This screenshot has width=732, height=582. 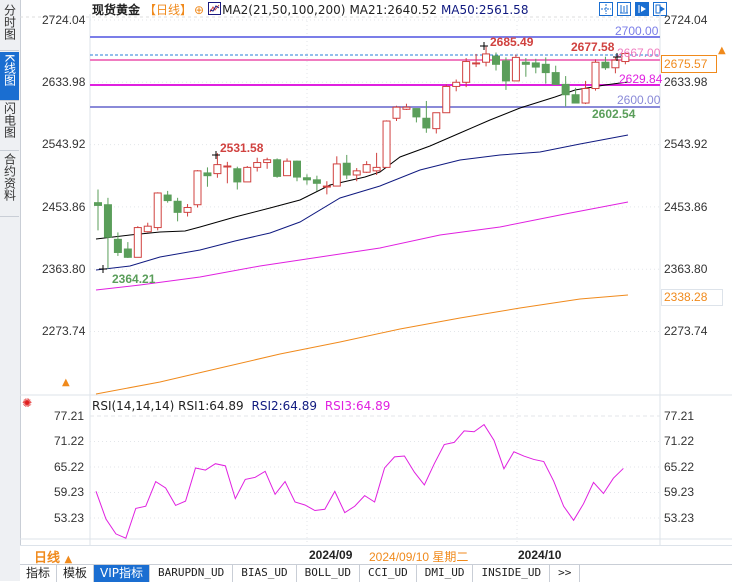 I want to click on rsi1-value: RSI1:64.89, so click(x=211, y=406).